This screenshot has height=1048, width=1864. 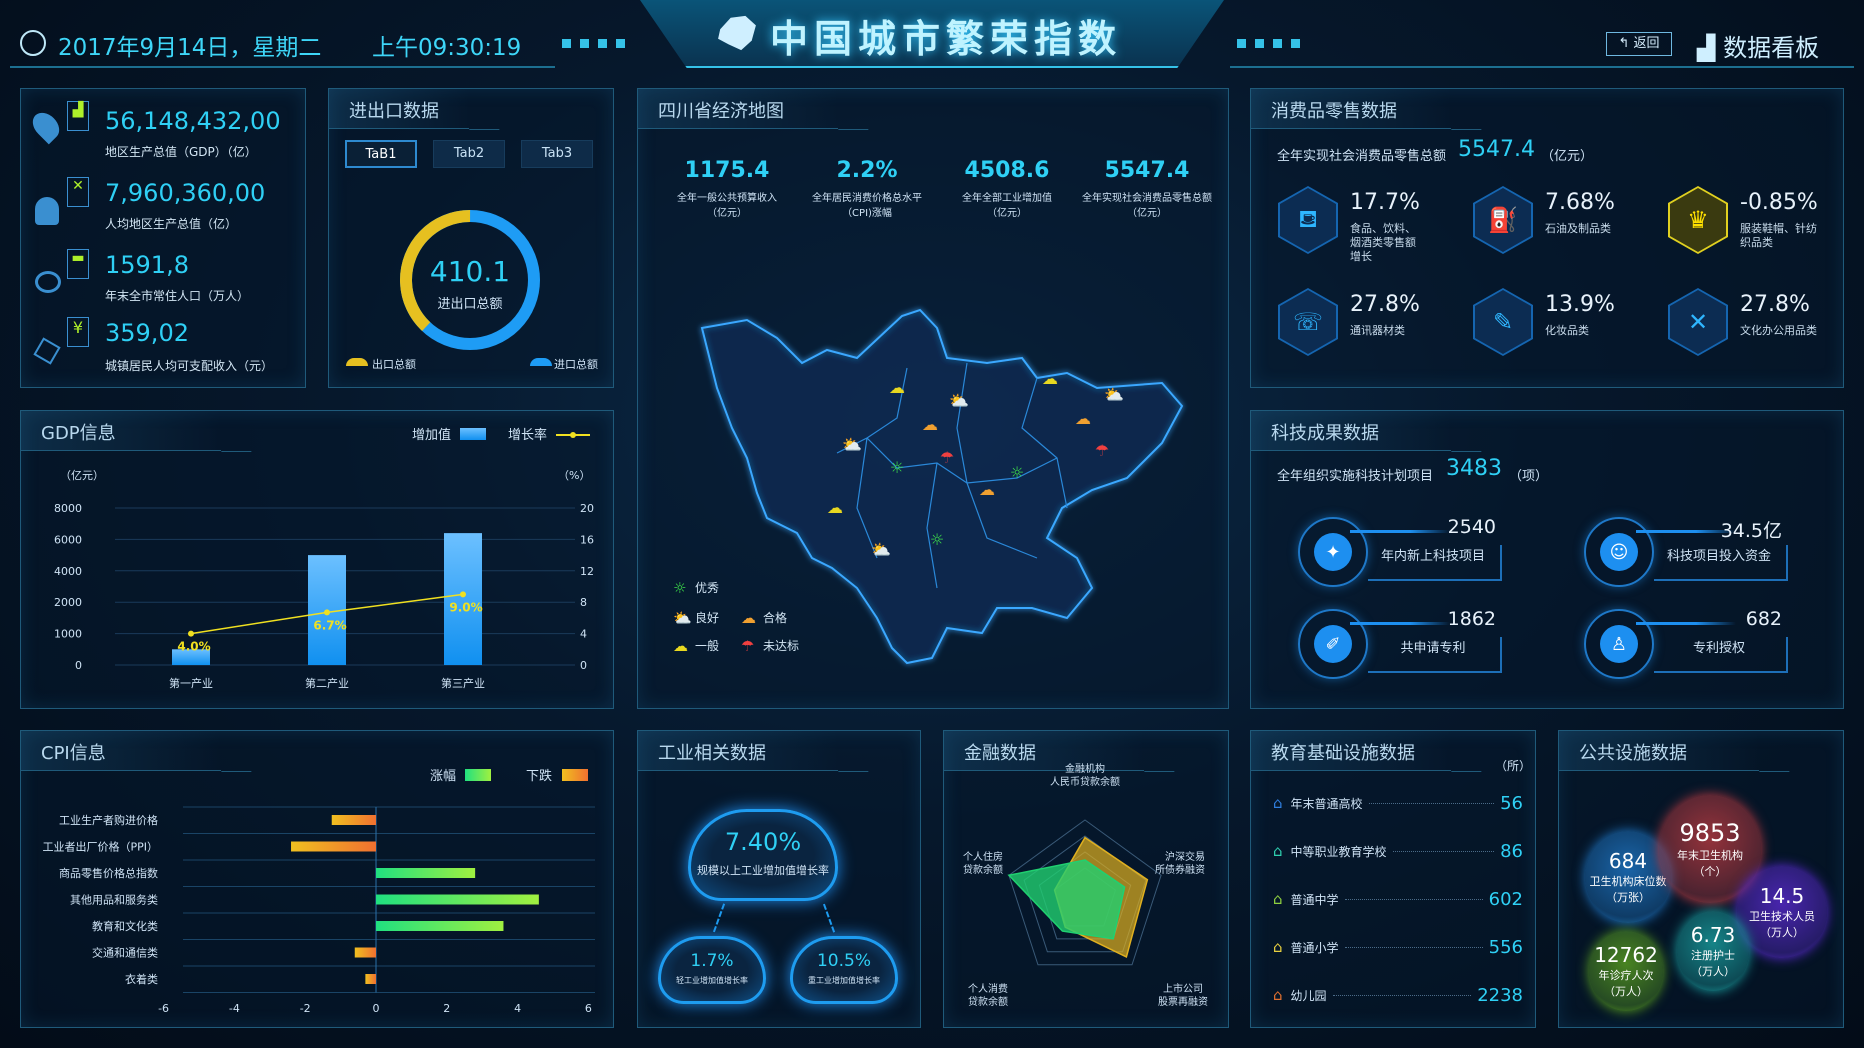 What do you see at coordinates (1529, 476) in the screenshot?
I see `tech-total-unit: （项）` at bounding box center [1529, 476].